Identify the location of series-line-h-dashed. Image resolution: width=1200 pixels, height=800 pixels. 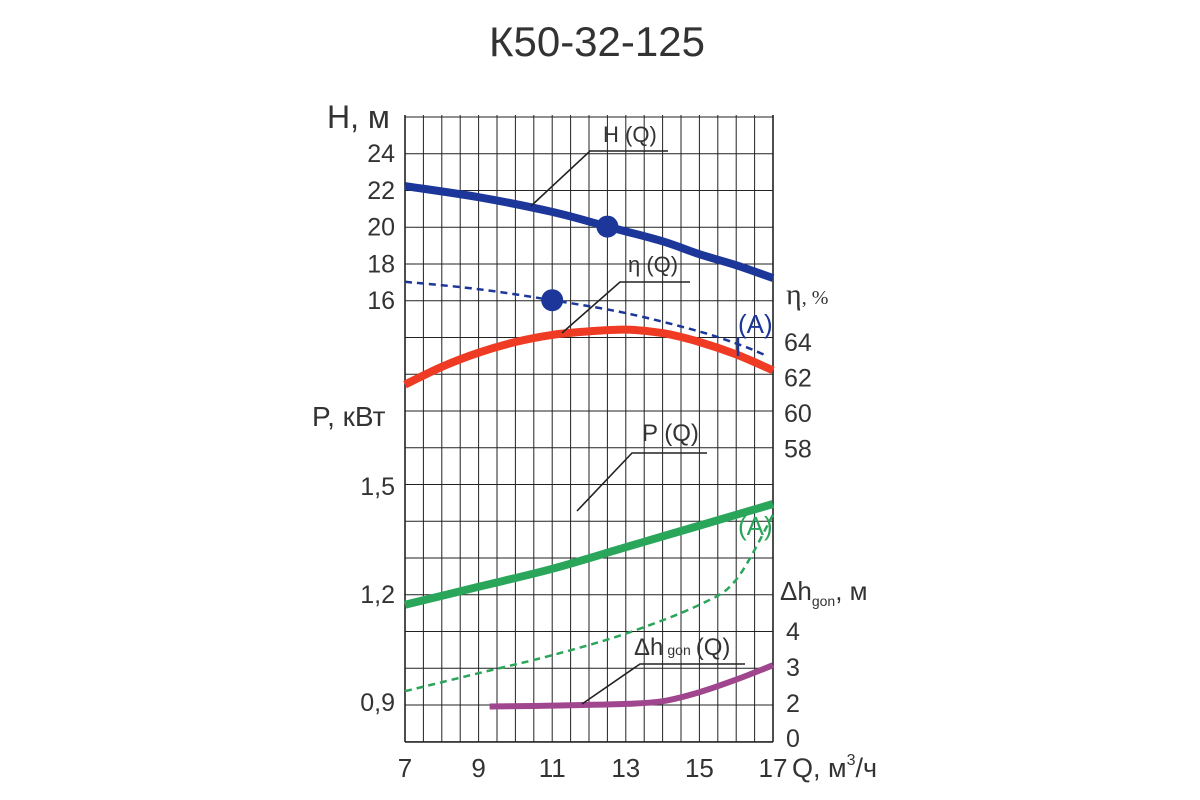
(585, 318).